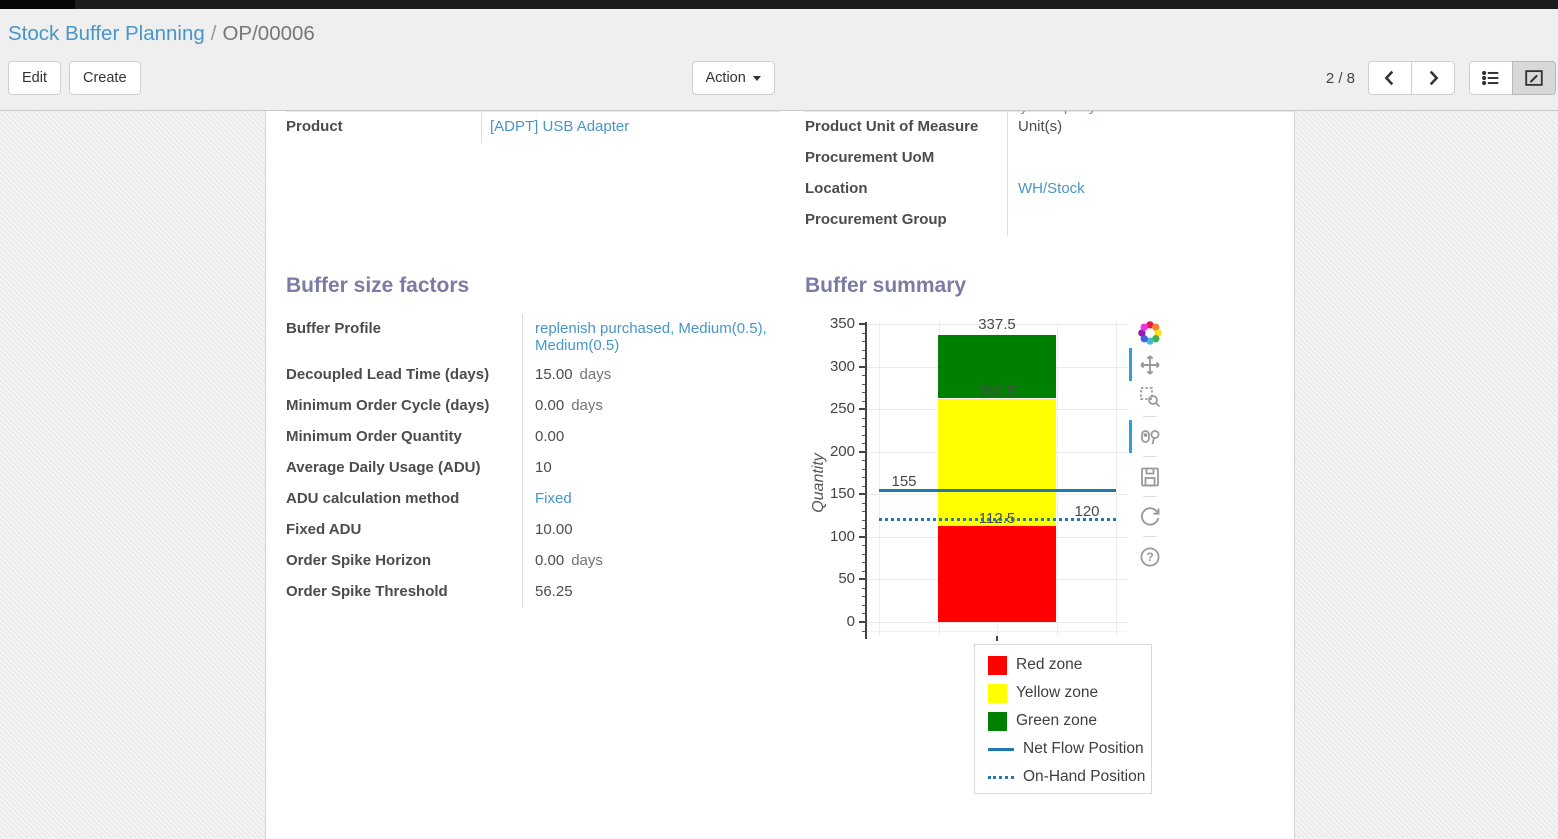 The height and width of the screenshot is (839, 1558). I want to click on y-axis-tick-label: 300, so click(842, 366).